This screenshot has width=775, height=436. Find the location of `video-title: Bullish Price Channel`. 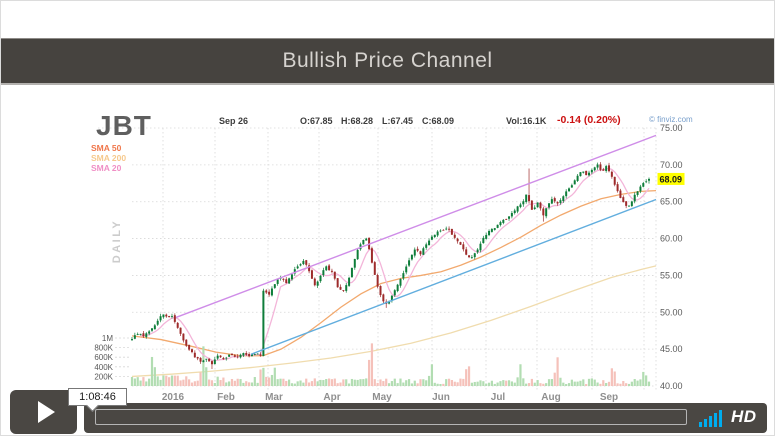

video-title: Bullish Price Channel is located at coordinates (387, 60).